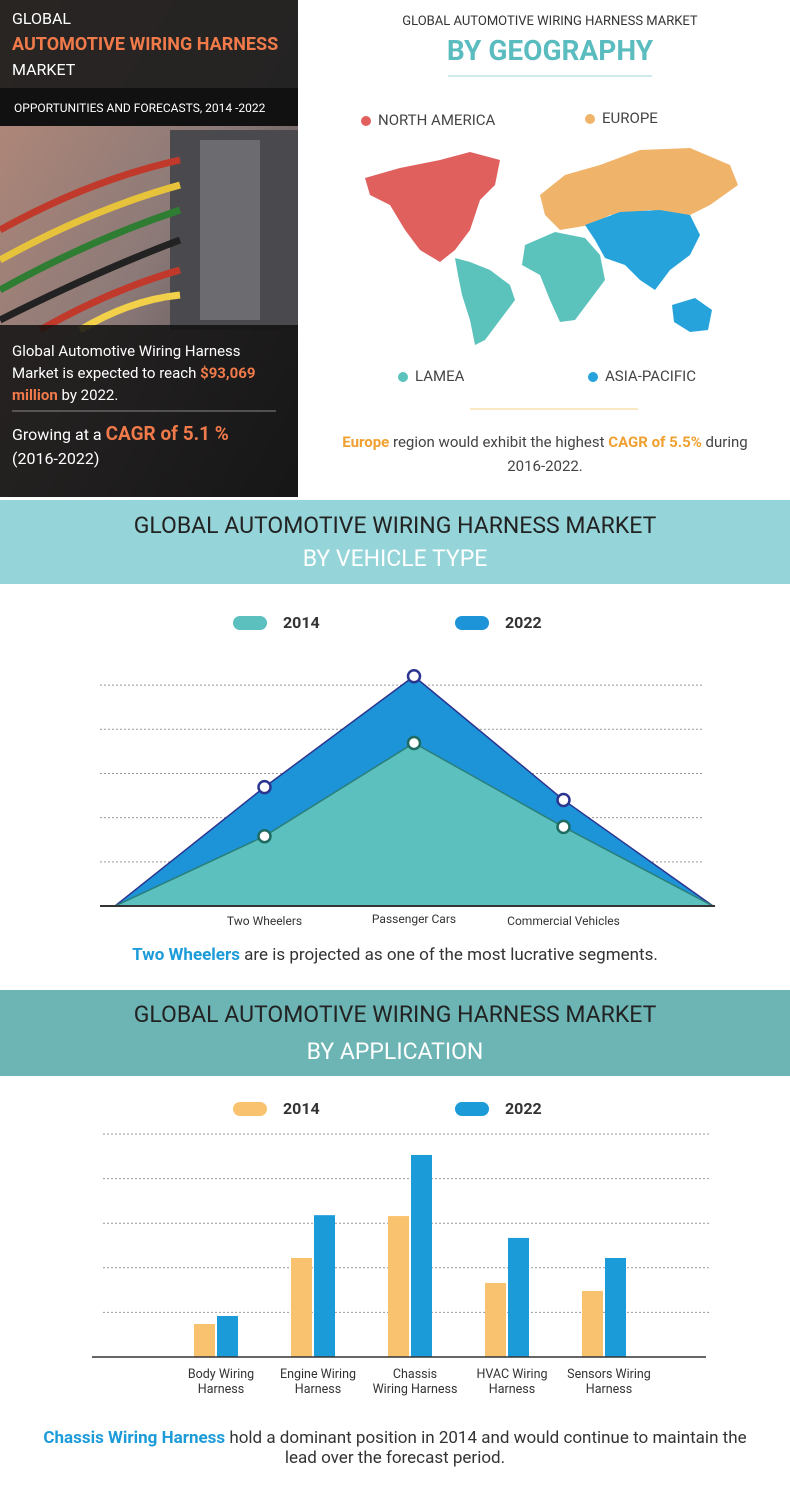 The image size is (790, 1503). Describe the element at coordinates (91, 245) in the screenshot. I see `wires` at that location.